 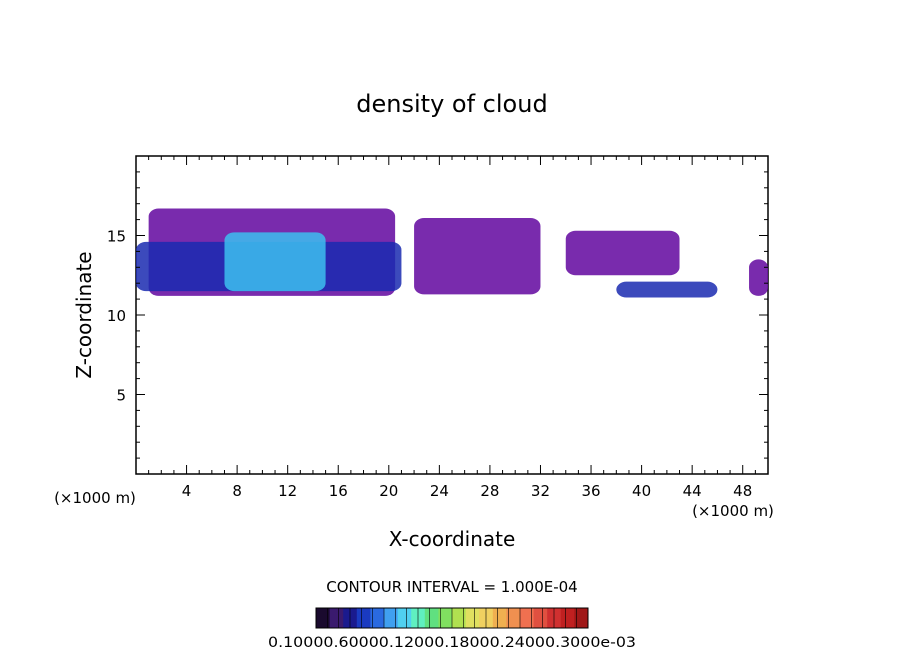 I want to click on y-axis-label: Z-coordinate, so click(x=84, y=314).